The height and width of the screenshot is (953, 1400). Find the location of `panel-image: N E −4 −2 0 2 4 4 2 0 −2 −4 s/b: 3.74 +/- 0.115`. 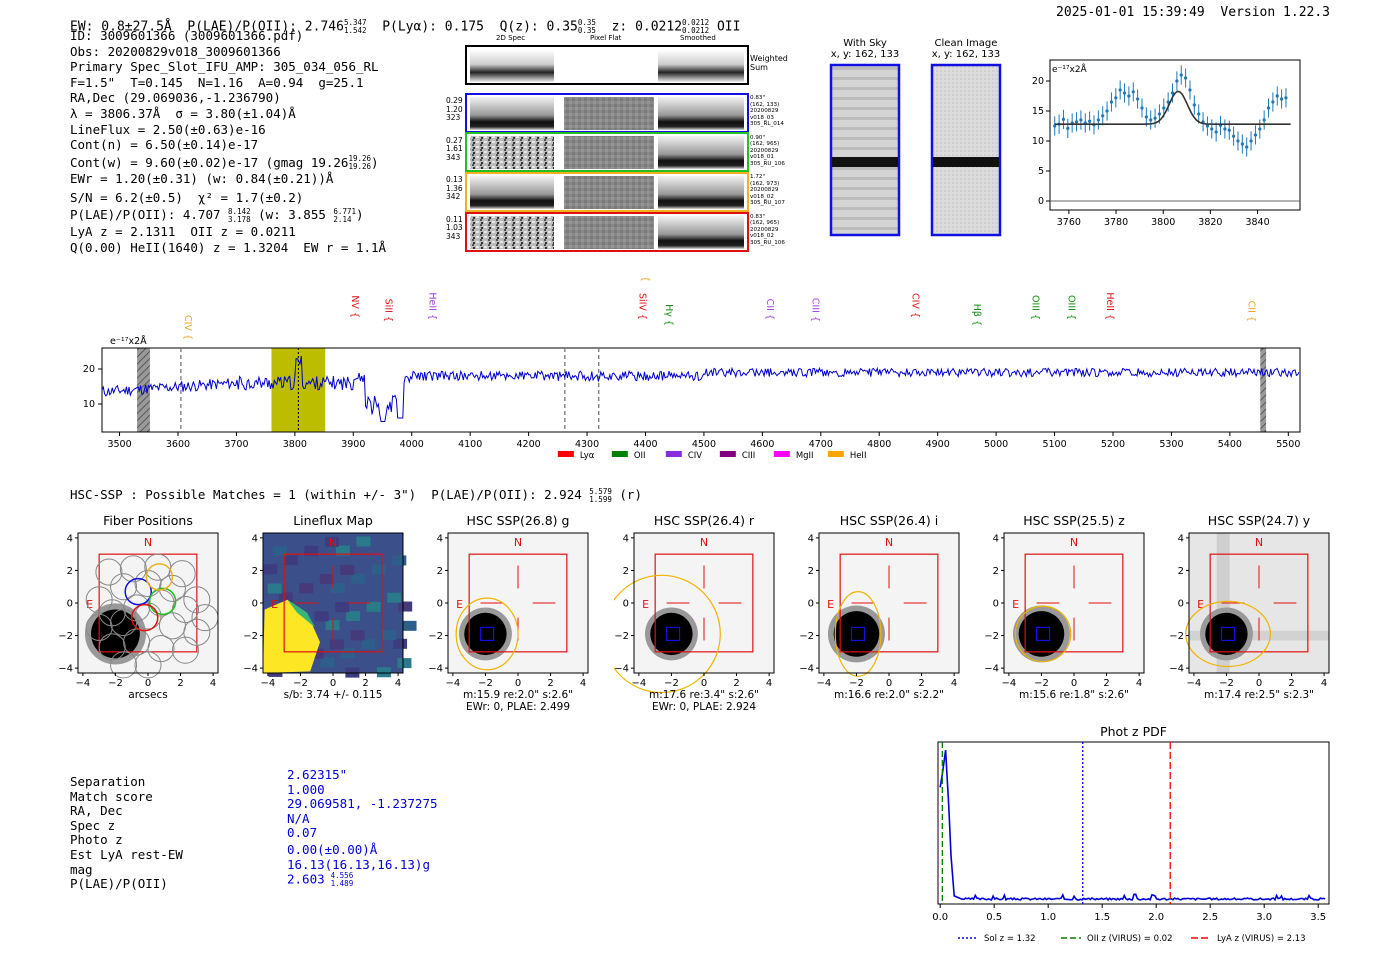

panel-image: N E −4 −2 0 2 4 4 2 0 −2 −4 s/b: 3.74 +/- 0.115 is located at coordinates (330, 616).